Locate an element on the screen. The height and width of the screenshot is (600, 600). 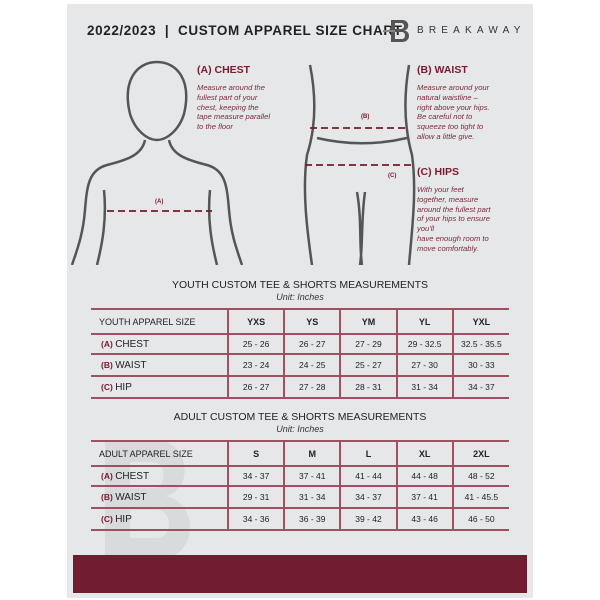
head-outline is located at coordinates (157, 101).